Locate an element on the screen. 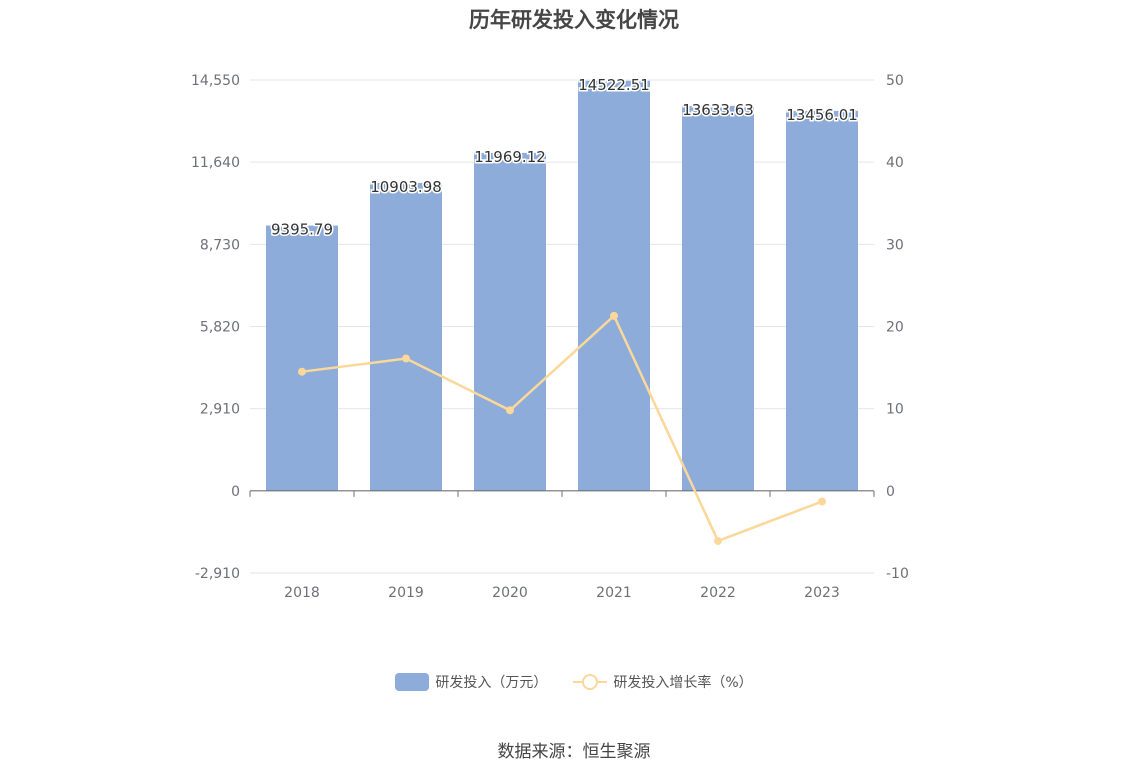 This screenshot has height=776, width=1148. legend: 研发投入（万元） 研发投入增长率（%） is located at coordinates (574, 682).